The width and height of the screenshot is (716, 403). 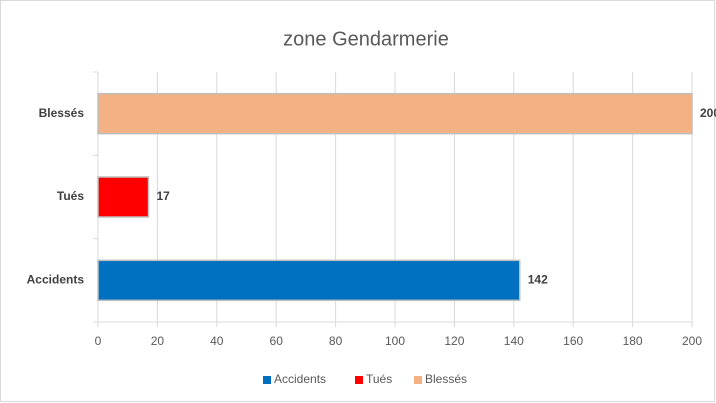 What do you see at coordinates (692, 341) in the screenshot?
I see `x-tick-label: 200` at bounding box center [692, 341].